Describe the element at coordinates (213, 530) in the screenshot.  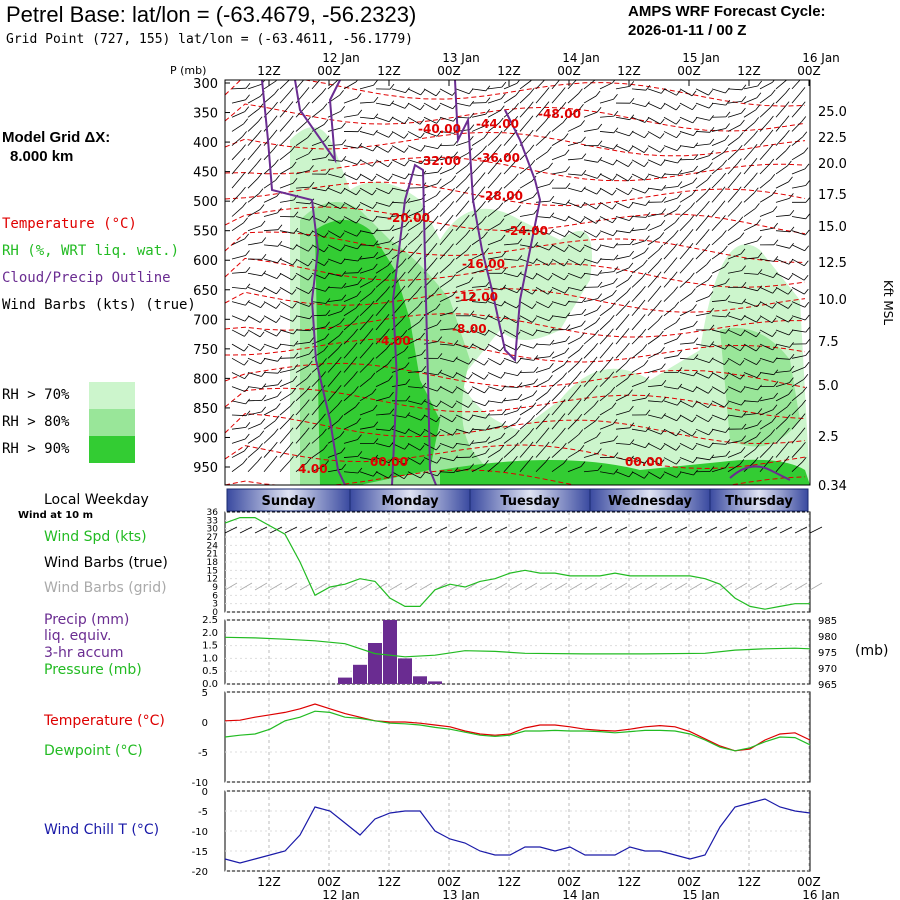
I see `wind-tick-label: 30` at that location.